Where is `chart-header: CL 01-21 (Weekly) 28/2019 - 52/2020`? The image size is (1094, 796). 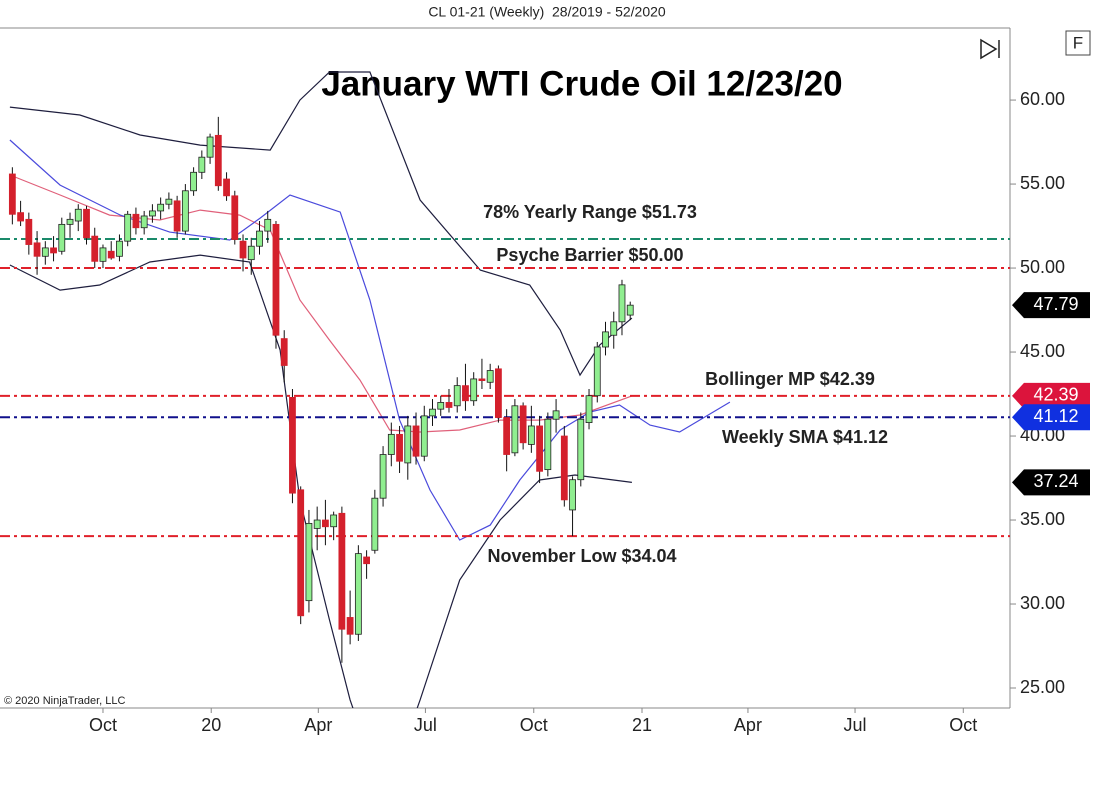
chart-header: CL 01-21 (Weekly) 28/2019 - 52/2020 is located at coordinates (547, 12).